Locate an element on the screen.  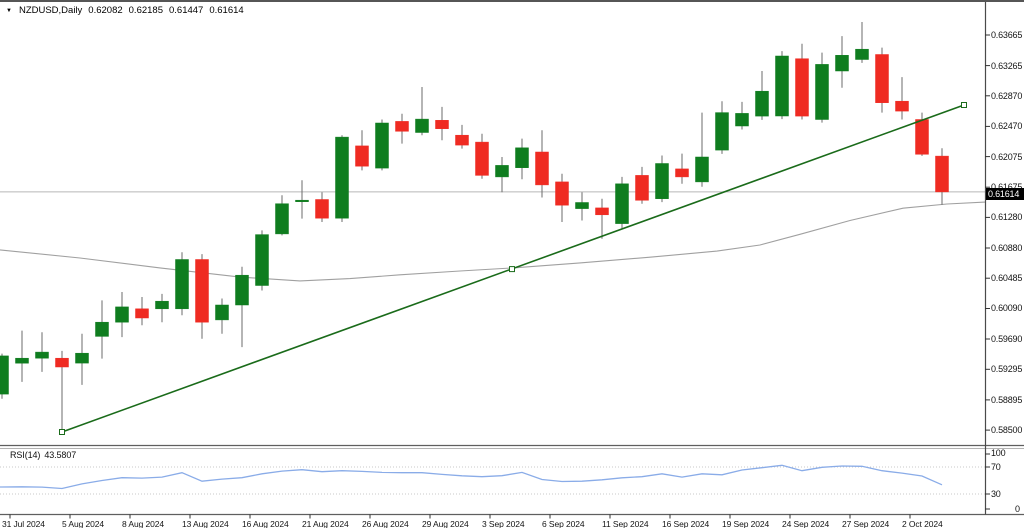
price-axis-label: 0.60090 is located at coordinates (1007, 308).